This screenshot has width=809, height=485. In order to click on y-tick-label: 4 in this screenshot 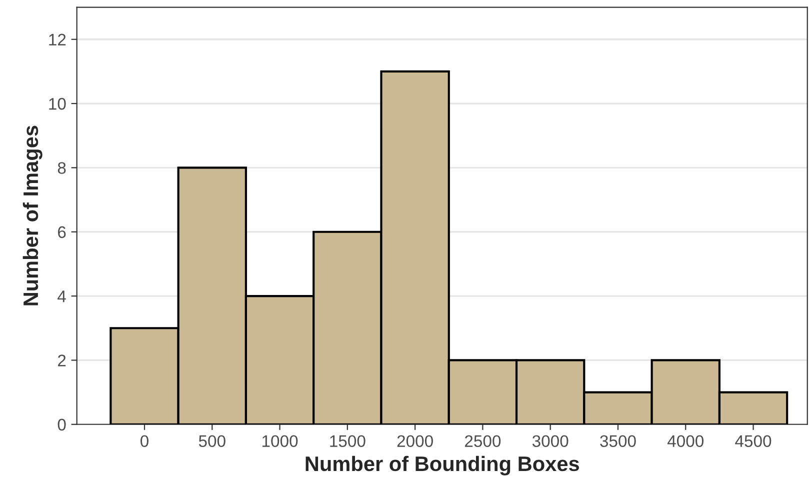, I will do `click(62, 296)`.